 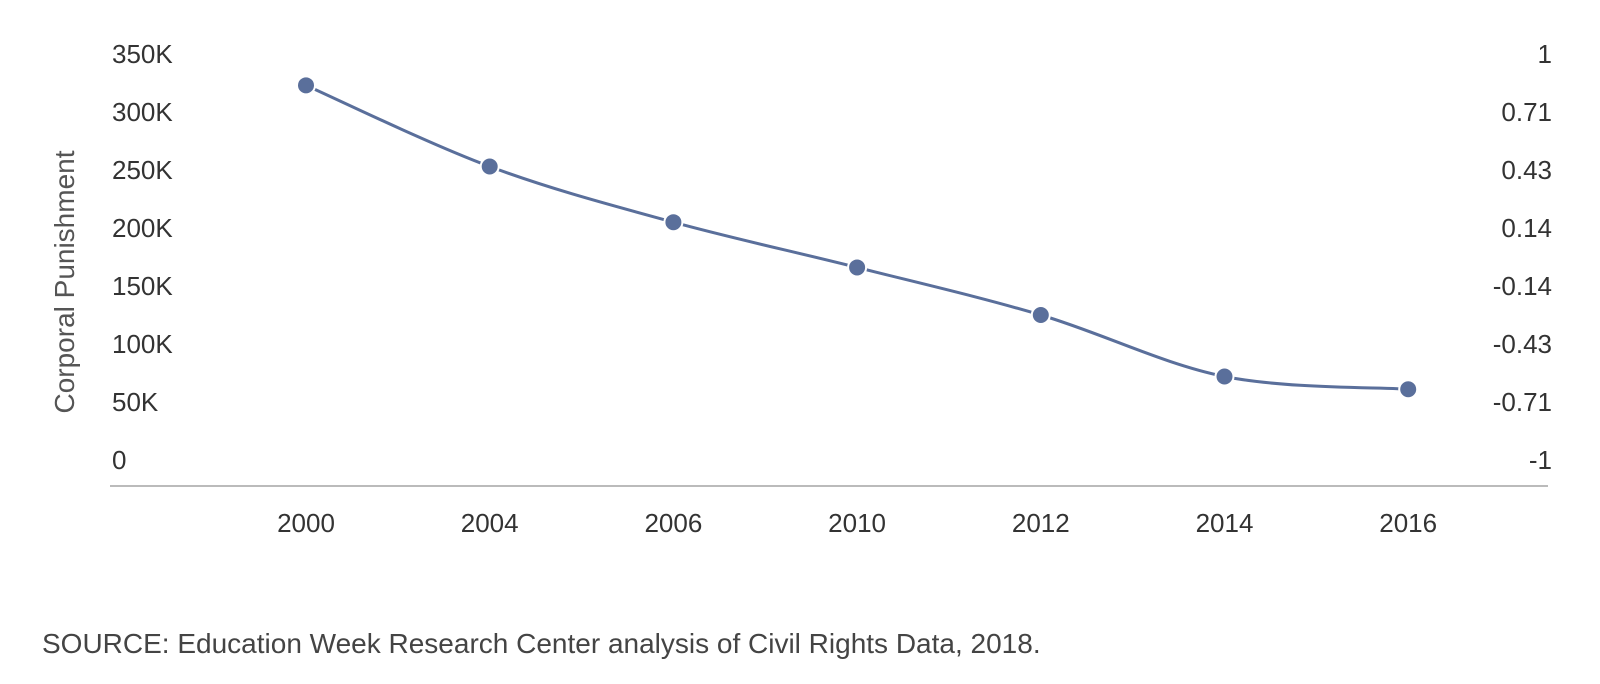 I want to click on y2-tick-label: 0.71, so click(x=1526, y=112).